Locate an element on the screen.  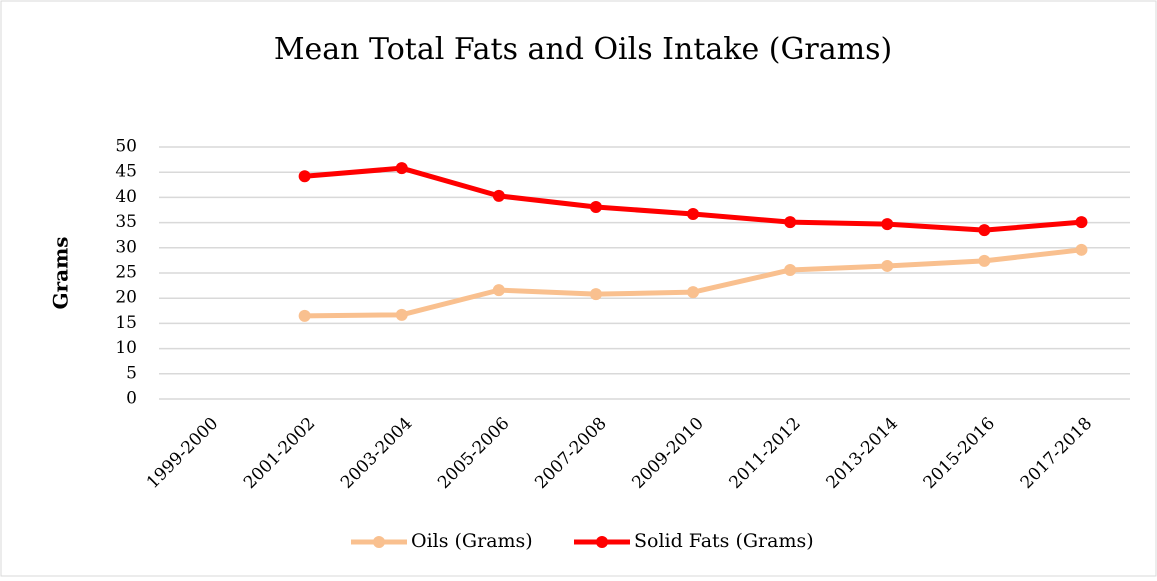
chart-title: Mean Total Fats and Oils Intake (Grams) is located at coordinates (583, 49).